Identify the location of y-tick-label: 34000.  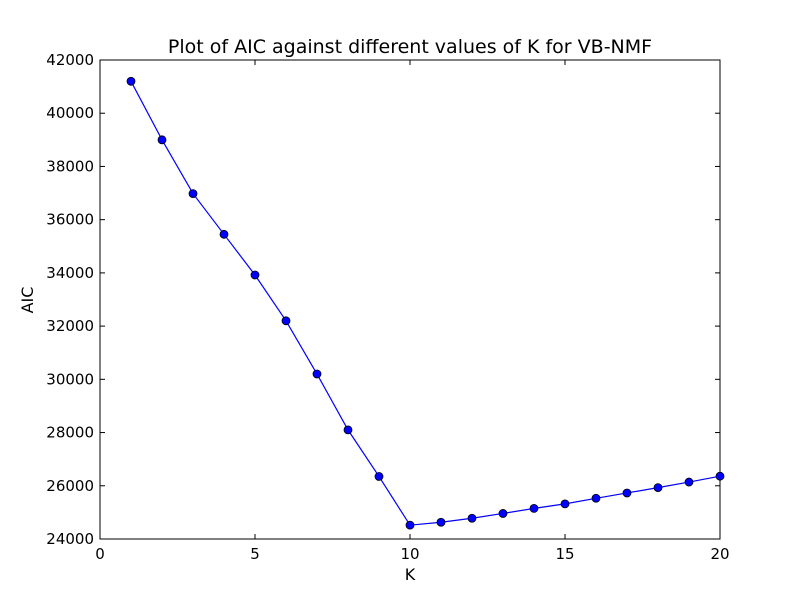
(70, 273).